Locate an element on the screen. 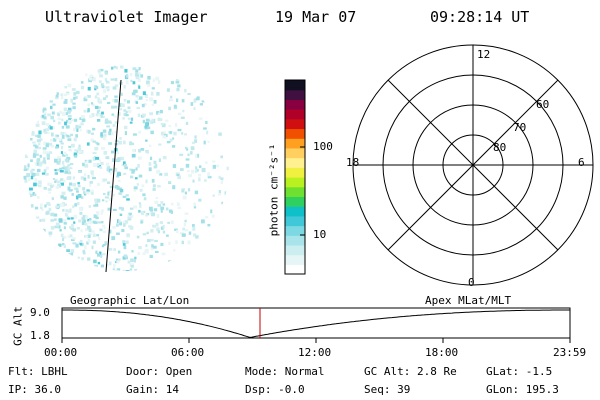  info-door: Door: Open is located at coordinates (159, 371).